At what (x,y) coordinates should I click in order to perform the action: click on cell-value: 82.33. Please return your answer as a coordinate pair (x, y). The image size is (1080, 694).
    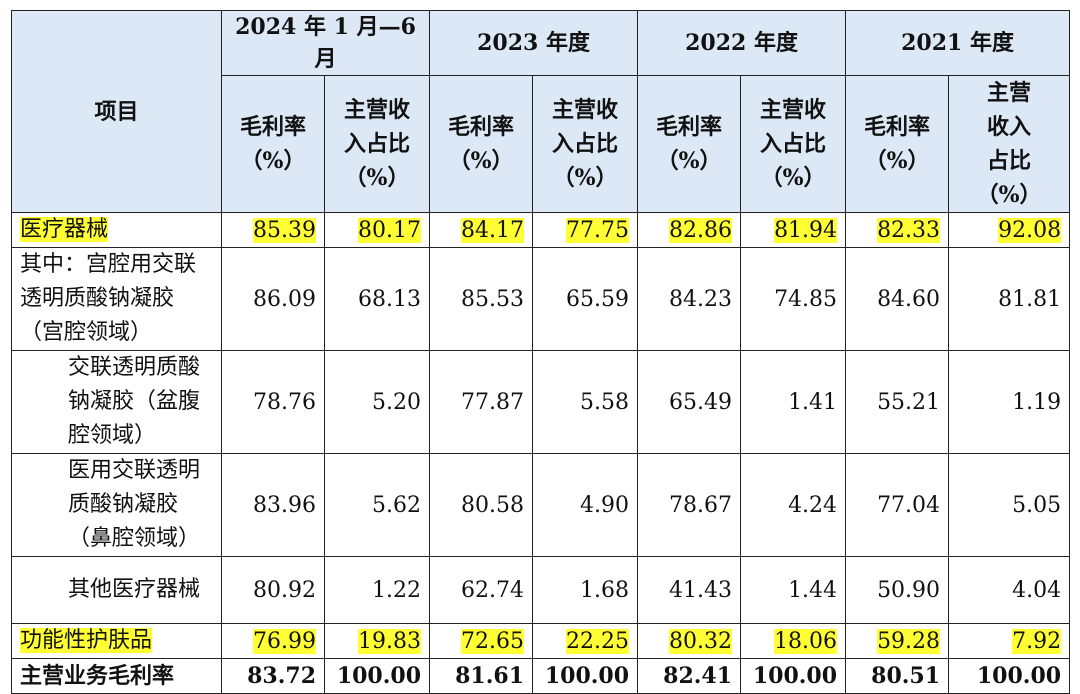
    Looking at the image, I should click on (909, 230).